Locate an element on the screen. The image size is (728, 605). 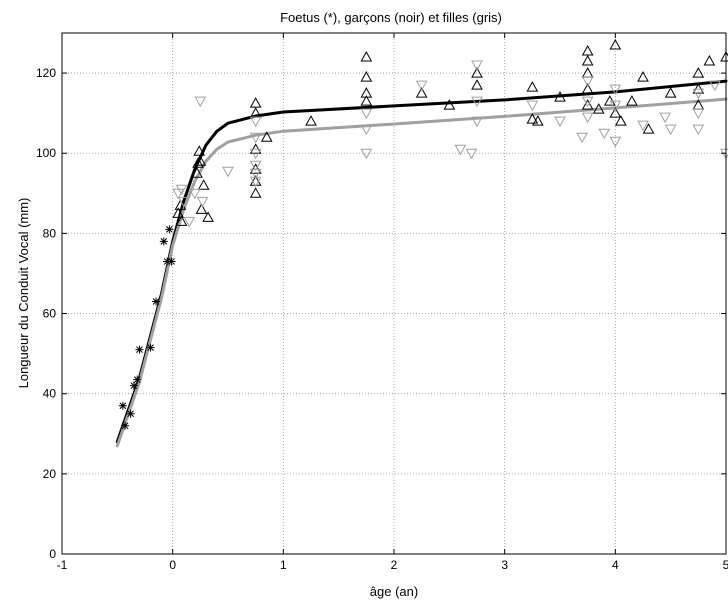
x-tick-label: 0 is located at coordinates (172, 565).